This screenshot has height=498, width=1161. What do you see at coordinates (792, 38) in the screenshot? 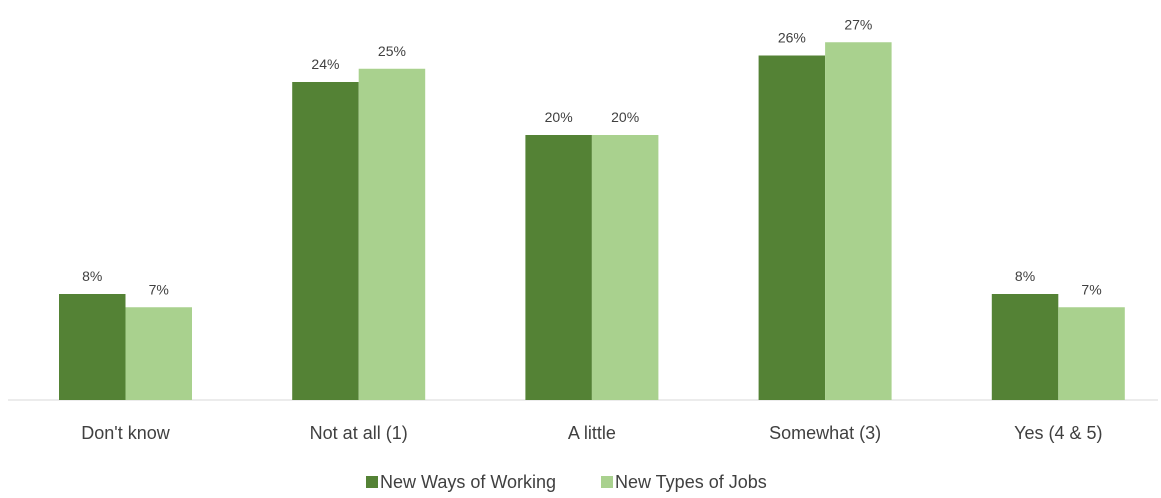
I see `data-label: 26%` at bounding box center [792, 38].